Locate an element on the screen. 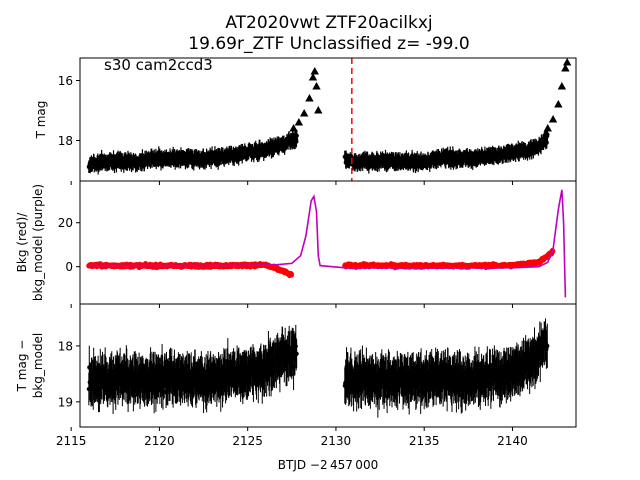 Image resolution: width=640 pixels, height=480 pixels. y-tick-label: 18 is located at coordinates (65, 141).